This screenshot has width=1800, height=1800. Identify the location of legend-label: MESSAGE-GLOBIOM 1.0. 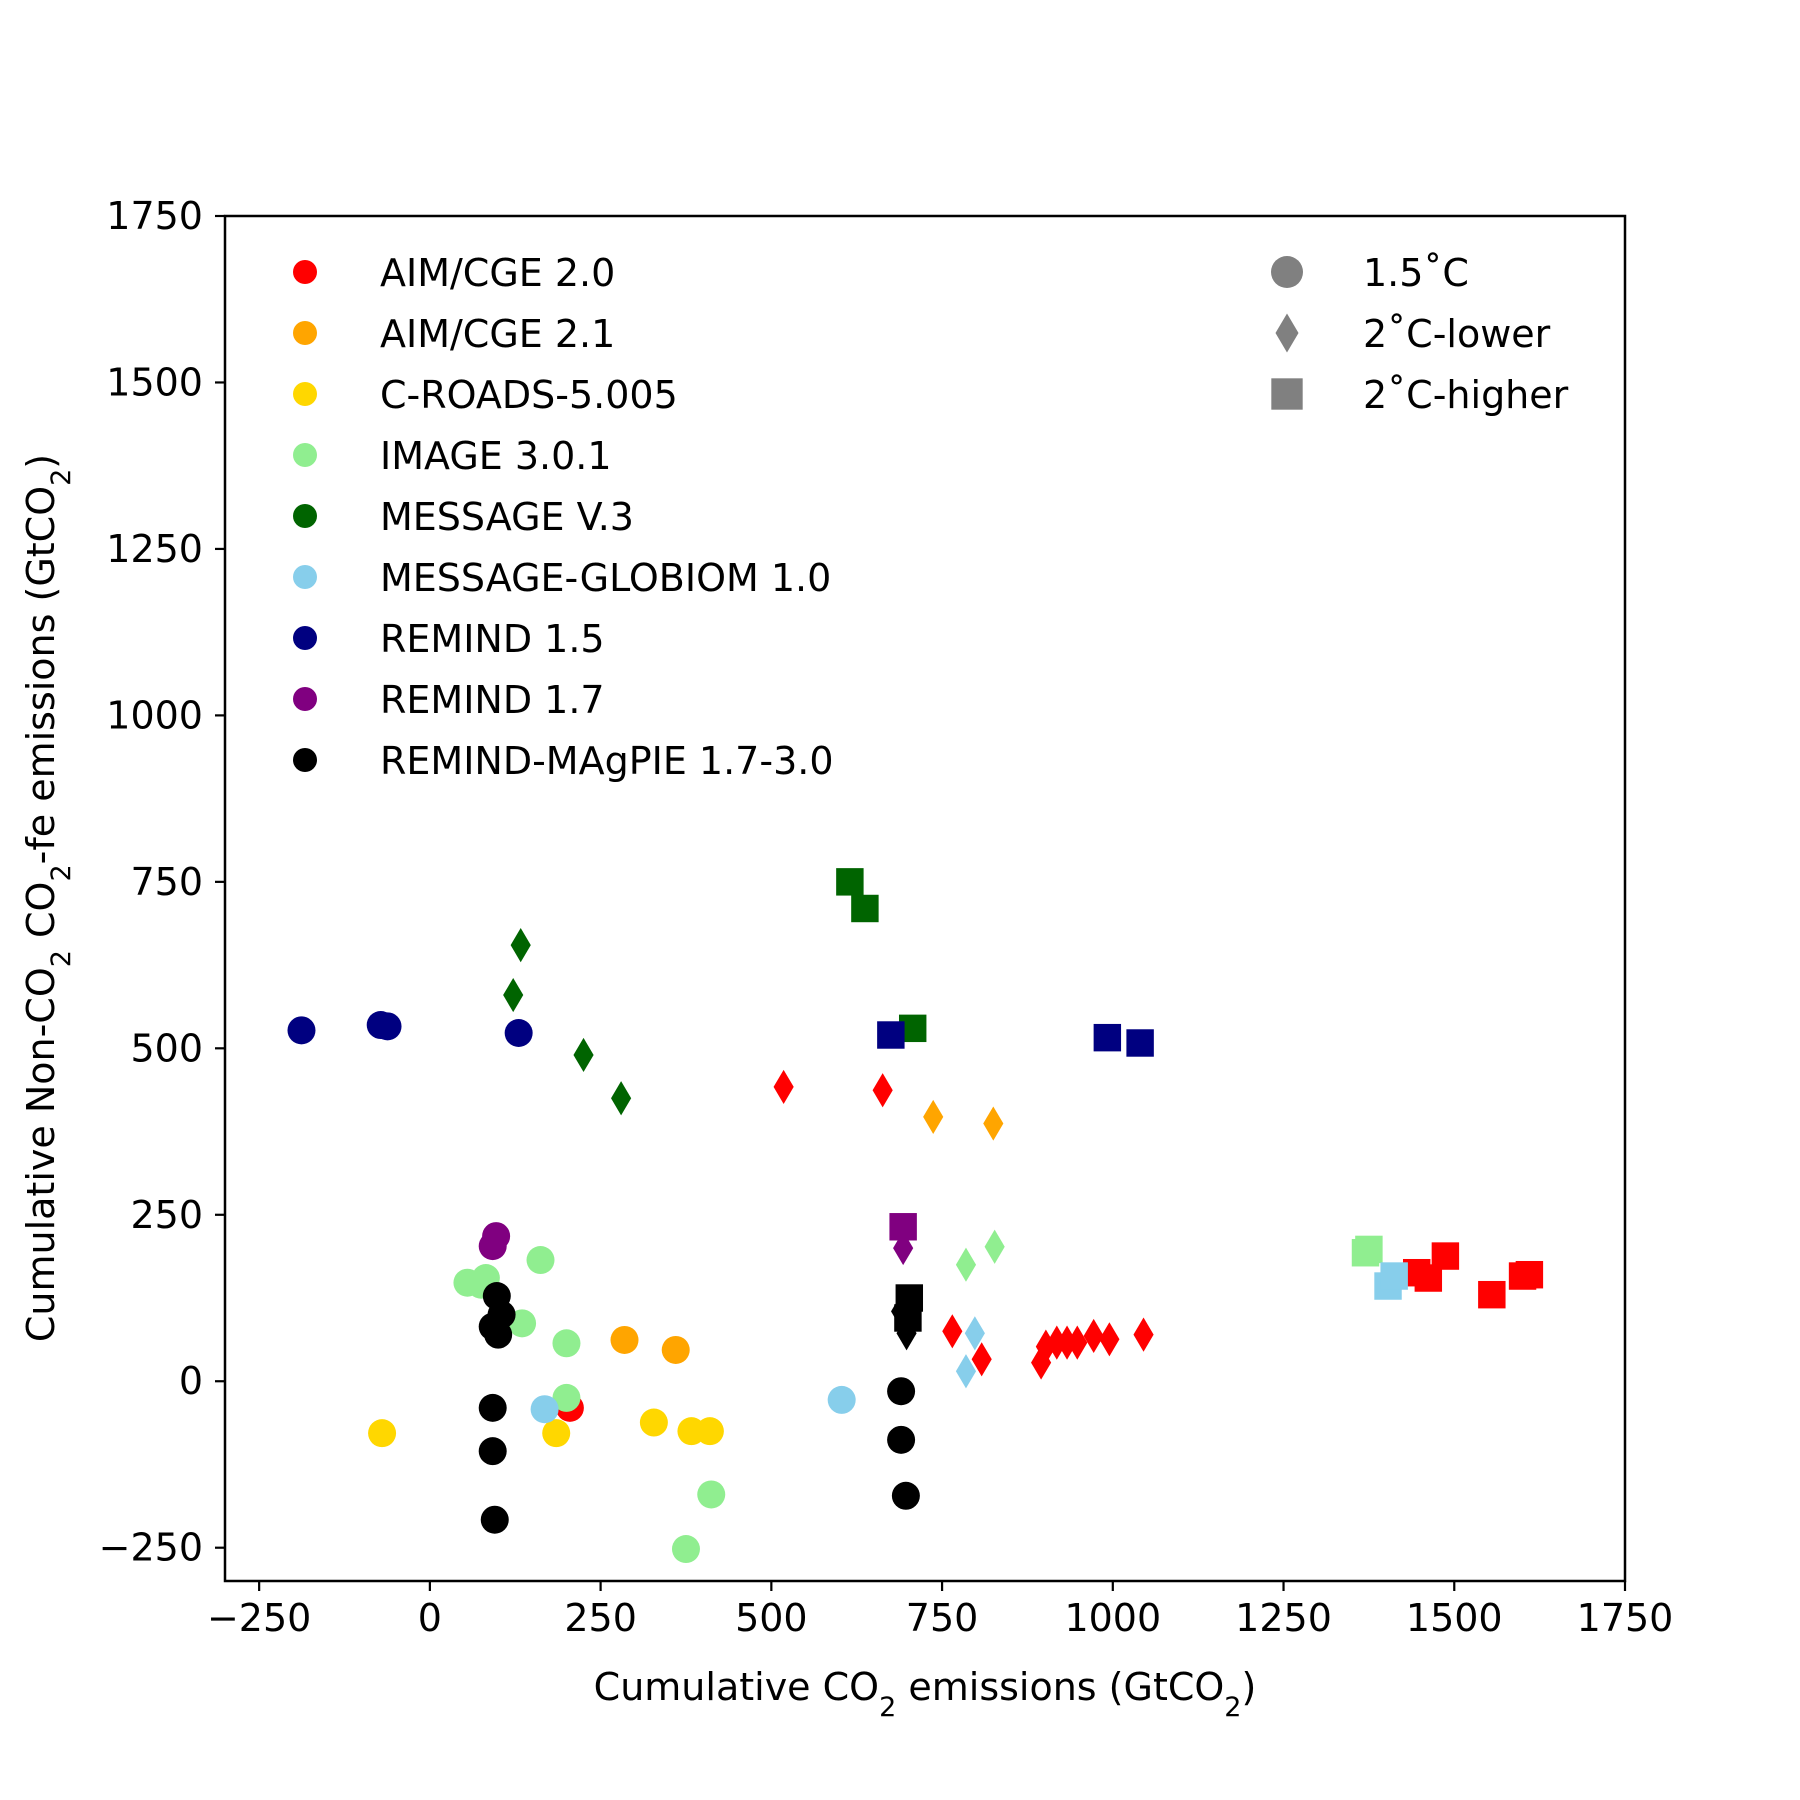
(605, 578).